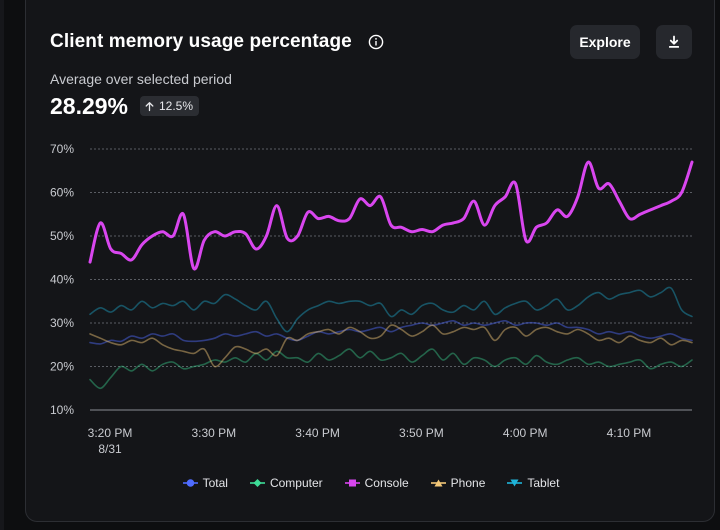 This screenshot has width=720, height=530. I want to click on x-tick-label: 3:30 PM, so click(213, 433).